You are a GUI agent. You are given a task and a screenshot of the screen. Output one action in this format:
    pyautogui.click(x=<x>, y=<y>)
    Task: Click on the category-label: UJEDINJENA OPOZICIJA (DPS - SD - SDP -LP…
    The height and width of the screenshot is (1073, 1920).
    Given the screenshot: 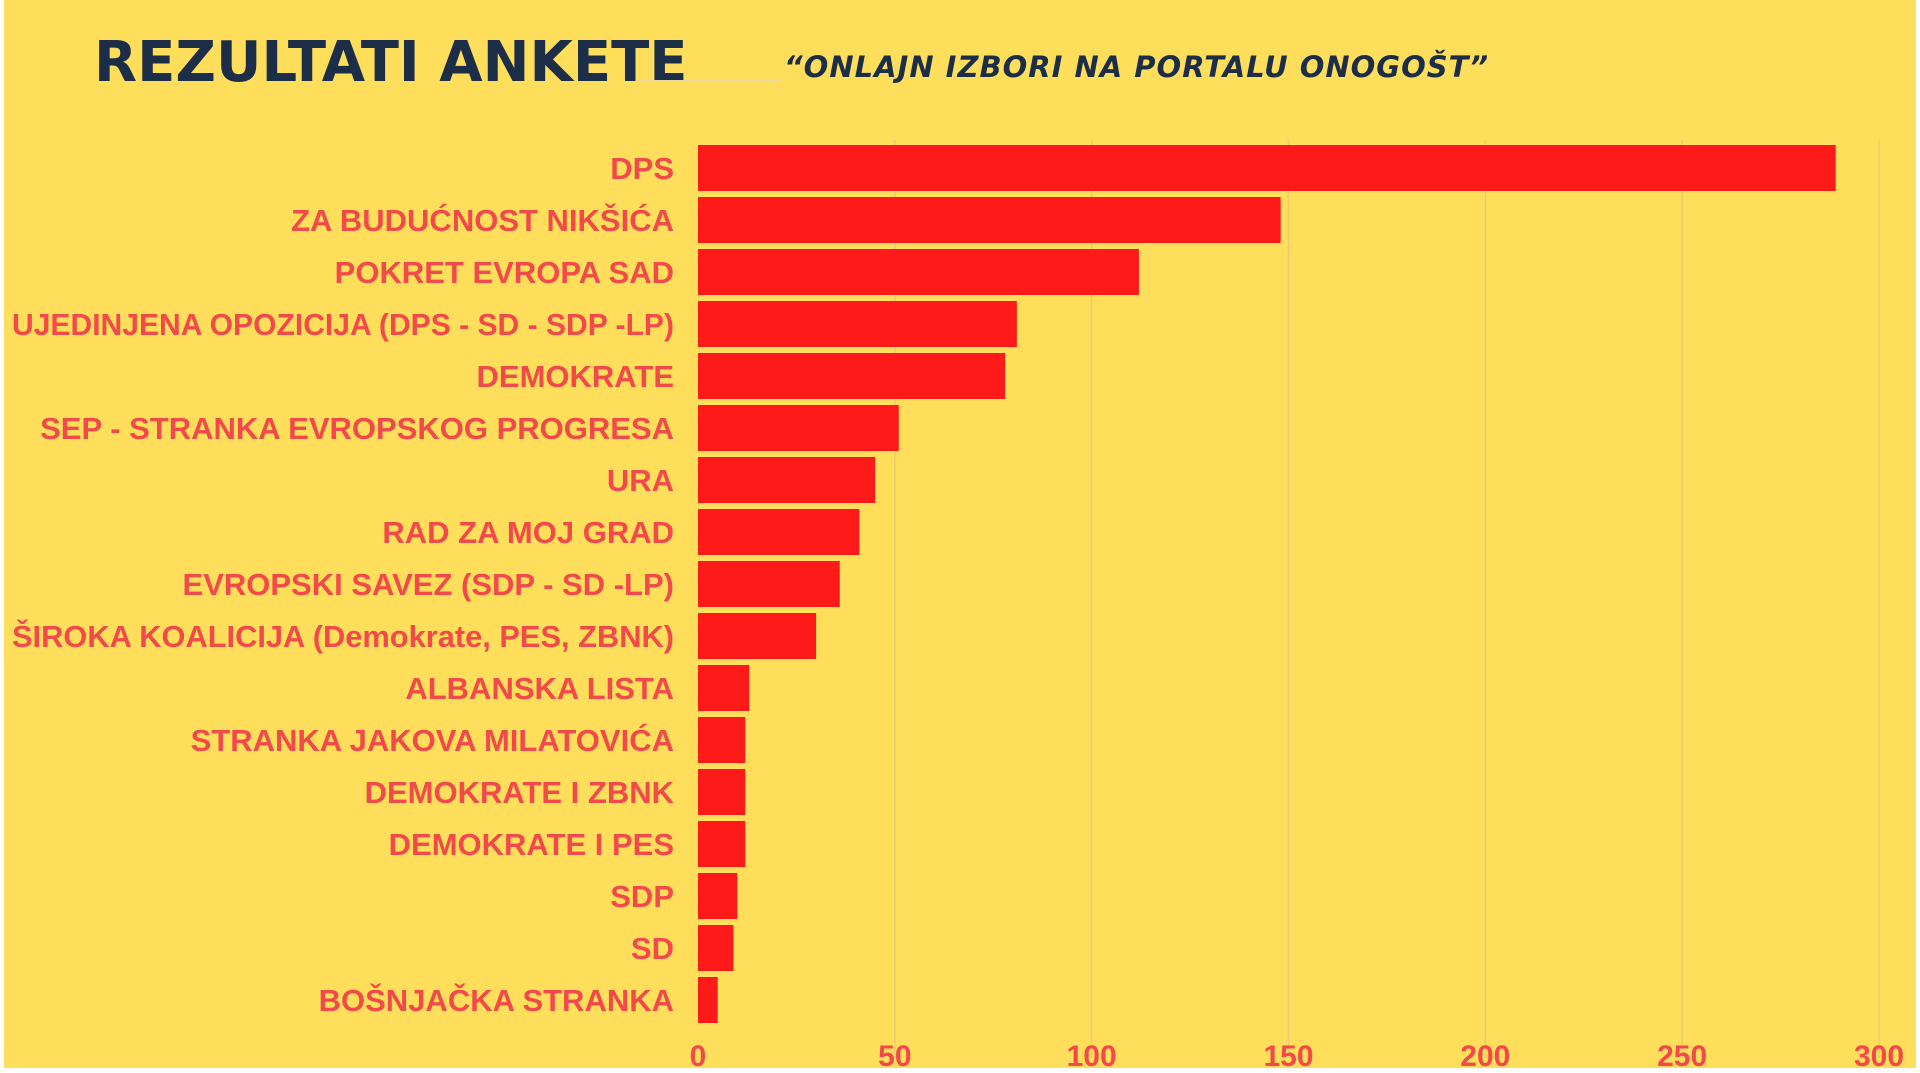 What is the action you would take?
    pyautogui.click(x=343, y=324)
    